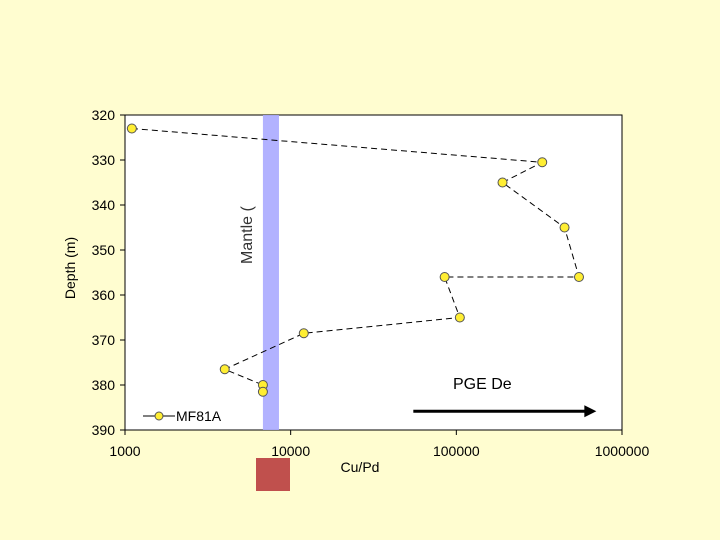 Image resolution: width=720 pixels, height=540 pixels. What do you see at coordinates (70, 268) in the screenshot?
I see `y-axis-title: Depth (m)` at bounding box center [70, 268].